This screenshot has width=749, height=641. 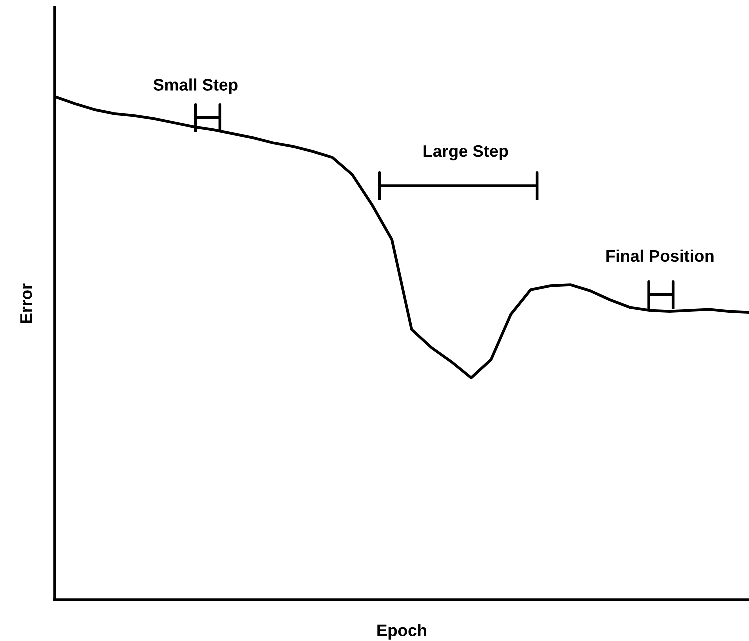 What do you see at coordinates (402, 632) in the screenshot?
I see `x-axis-title: Epoch` at bounding box center [402, 632].